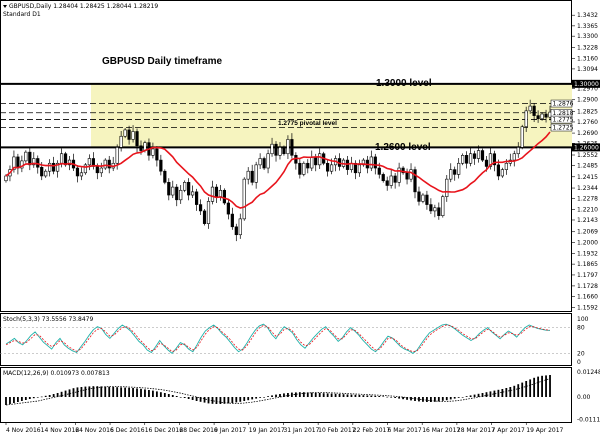  I want to click on x-tick-label: 6 Mar 2017, so click(405, 430).